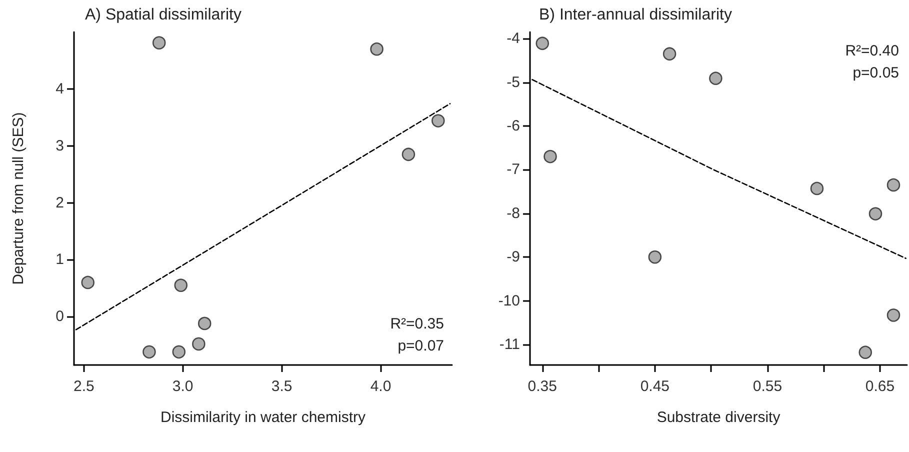 This screenshot has height=452, width=909. I want to click on y-tick-label: 3, so click(60, 145).